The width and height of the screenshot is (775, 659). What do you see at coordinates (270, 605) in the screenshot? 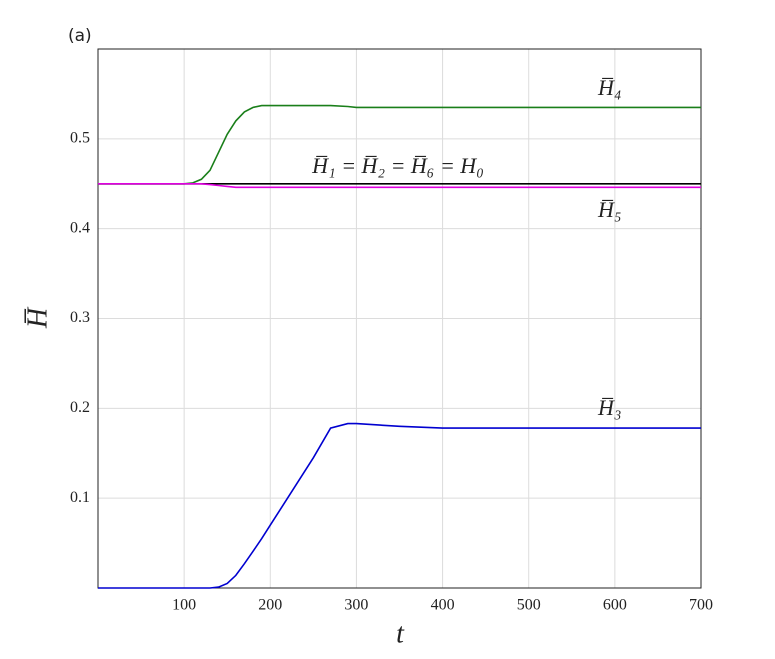
I see `x-tick-label: 200` at bounding box center [270, 605].